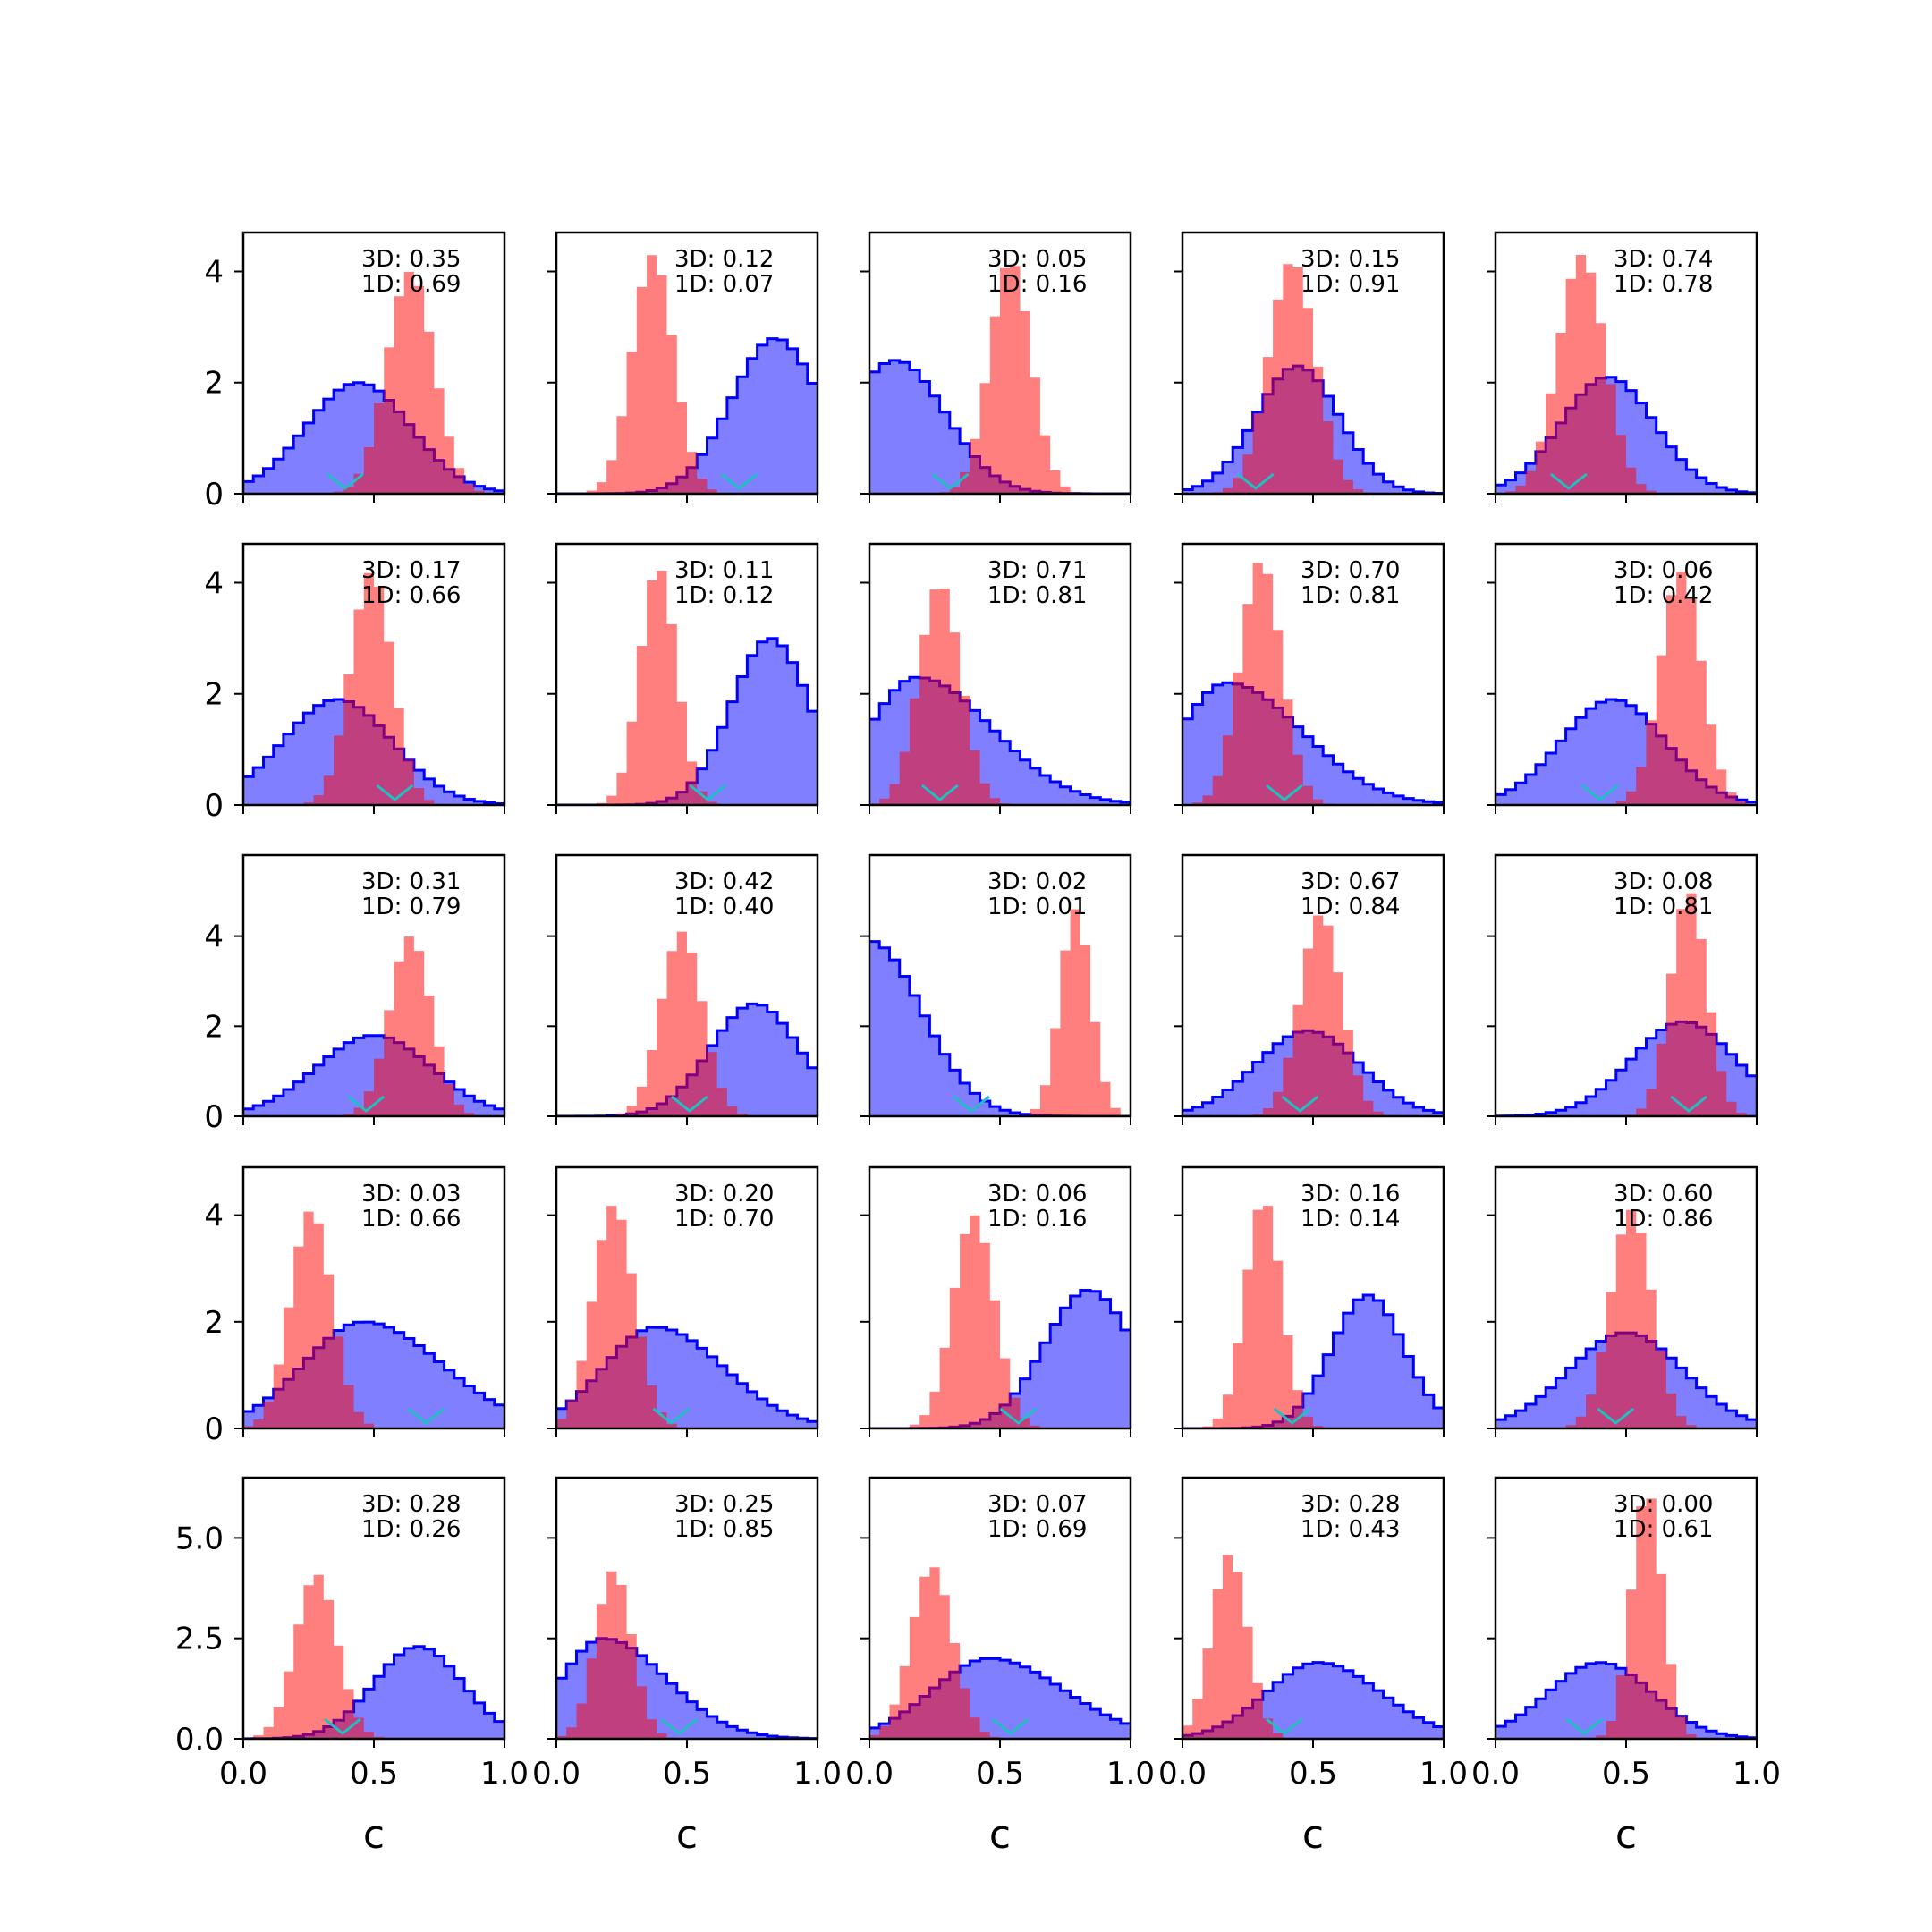  Describe the element at coordinates (724, 570) in the screenshot. I see `annotation-3d: 3D: 0.11` at that location.